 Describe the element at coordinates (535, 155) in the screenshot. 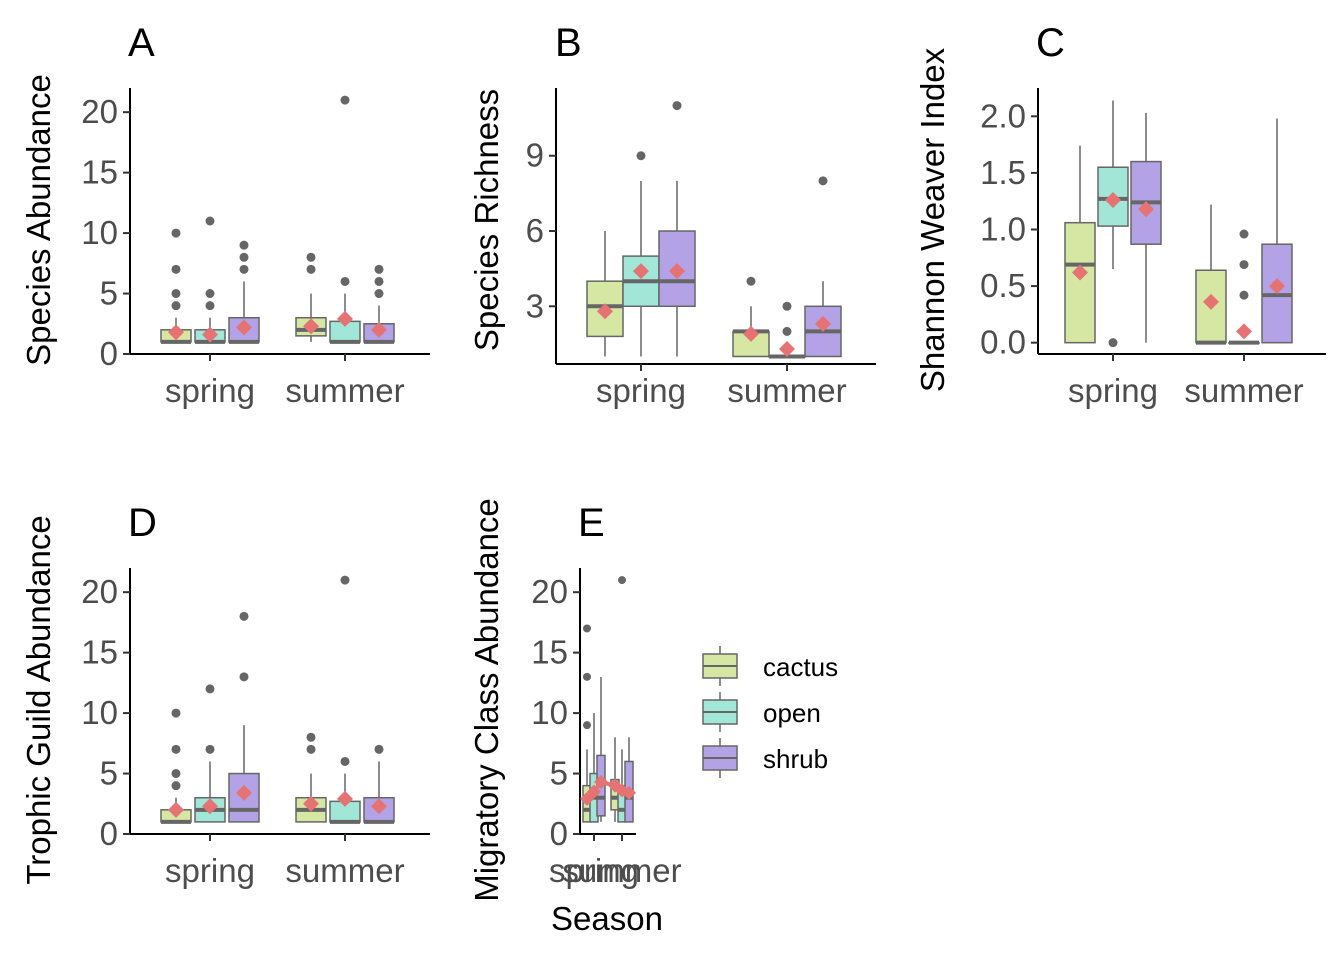

I see `y-tick-label: 9` at that location.